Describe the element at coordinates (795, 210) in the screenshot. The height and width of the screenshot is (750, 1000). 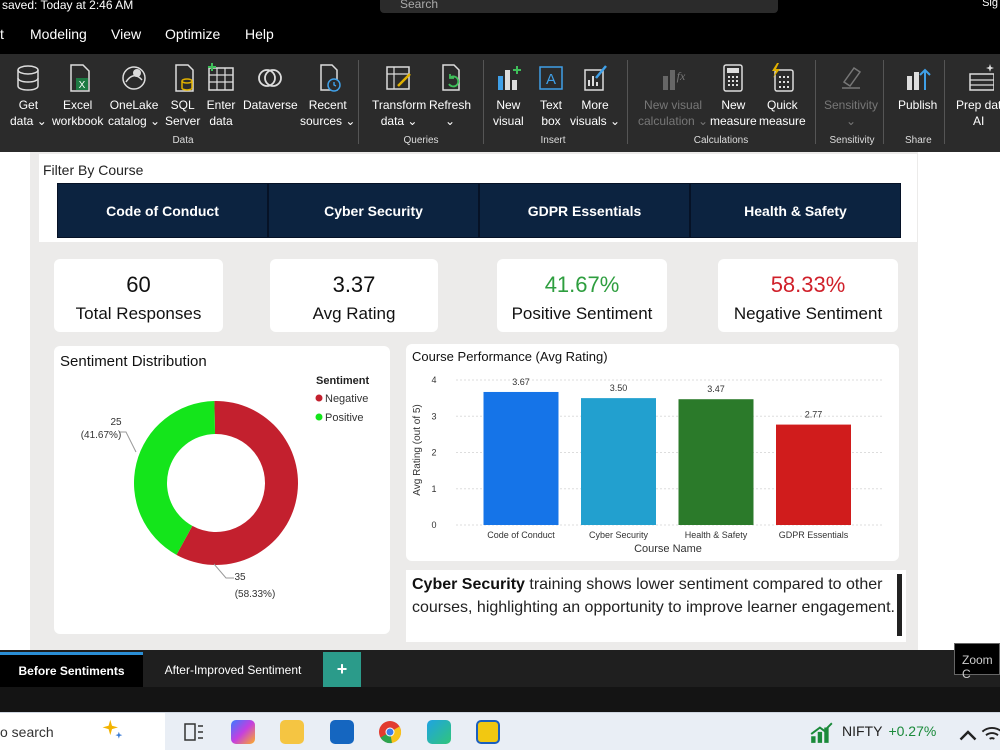
I see `slicer-button-health-safety: Health & Safety` at that location.